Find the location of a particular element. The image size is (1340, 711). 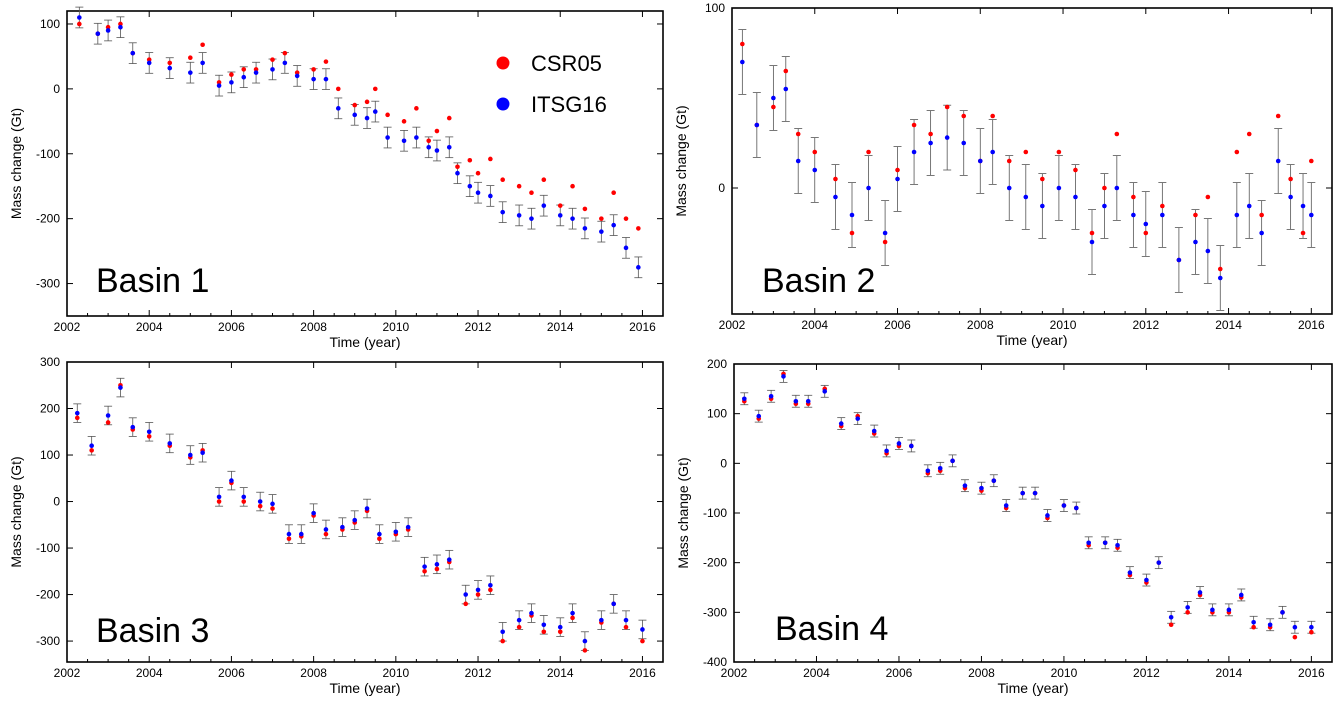

legend: CSR05 ITSG16 is located at coordinates (551, 84).